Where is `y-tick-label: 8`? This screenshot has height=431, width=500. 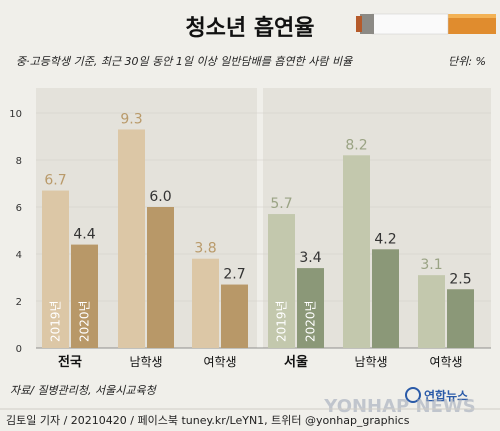
y-tick-label: 8 is located at coordinates (19, 161).